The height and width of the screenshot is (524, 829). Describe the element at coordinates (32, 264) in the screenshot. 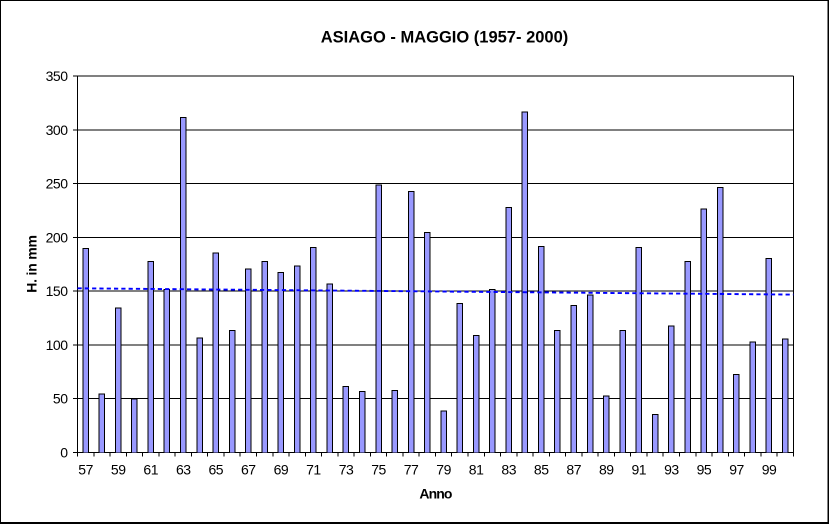

I see `svg-text: H. in mm` at that location.